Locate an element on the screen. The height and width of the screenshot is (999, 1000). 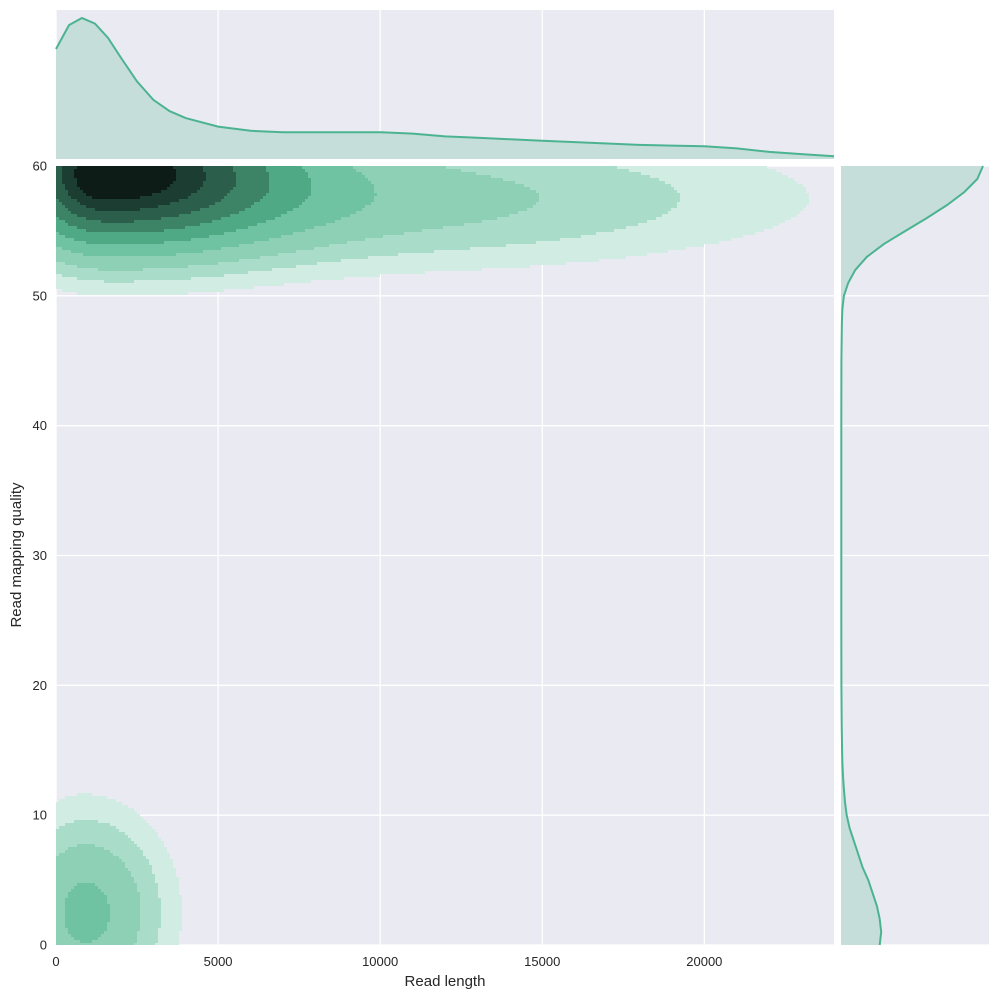
x-marginal-panel is located at coordinates (445, 84).